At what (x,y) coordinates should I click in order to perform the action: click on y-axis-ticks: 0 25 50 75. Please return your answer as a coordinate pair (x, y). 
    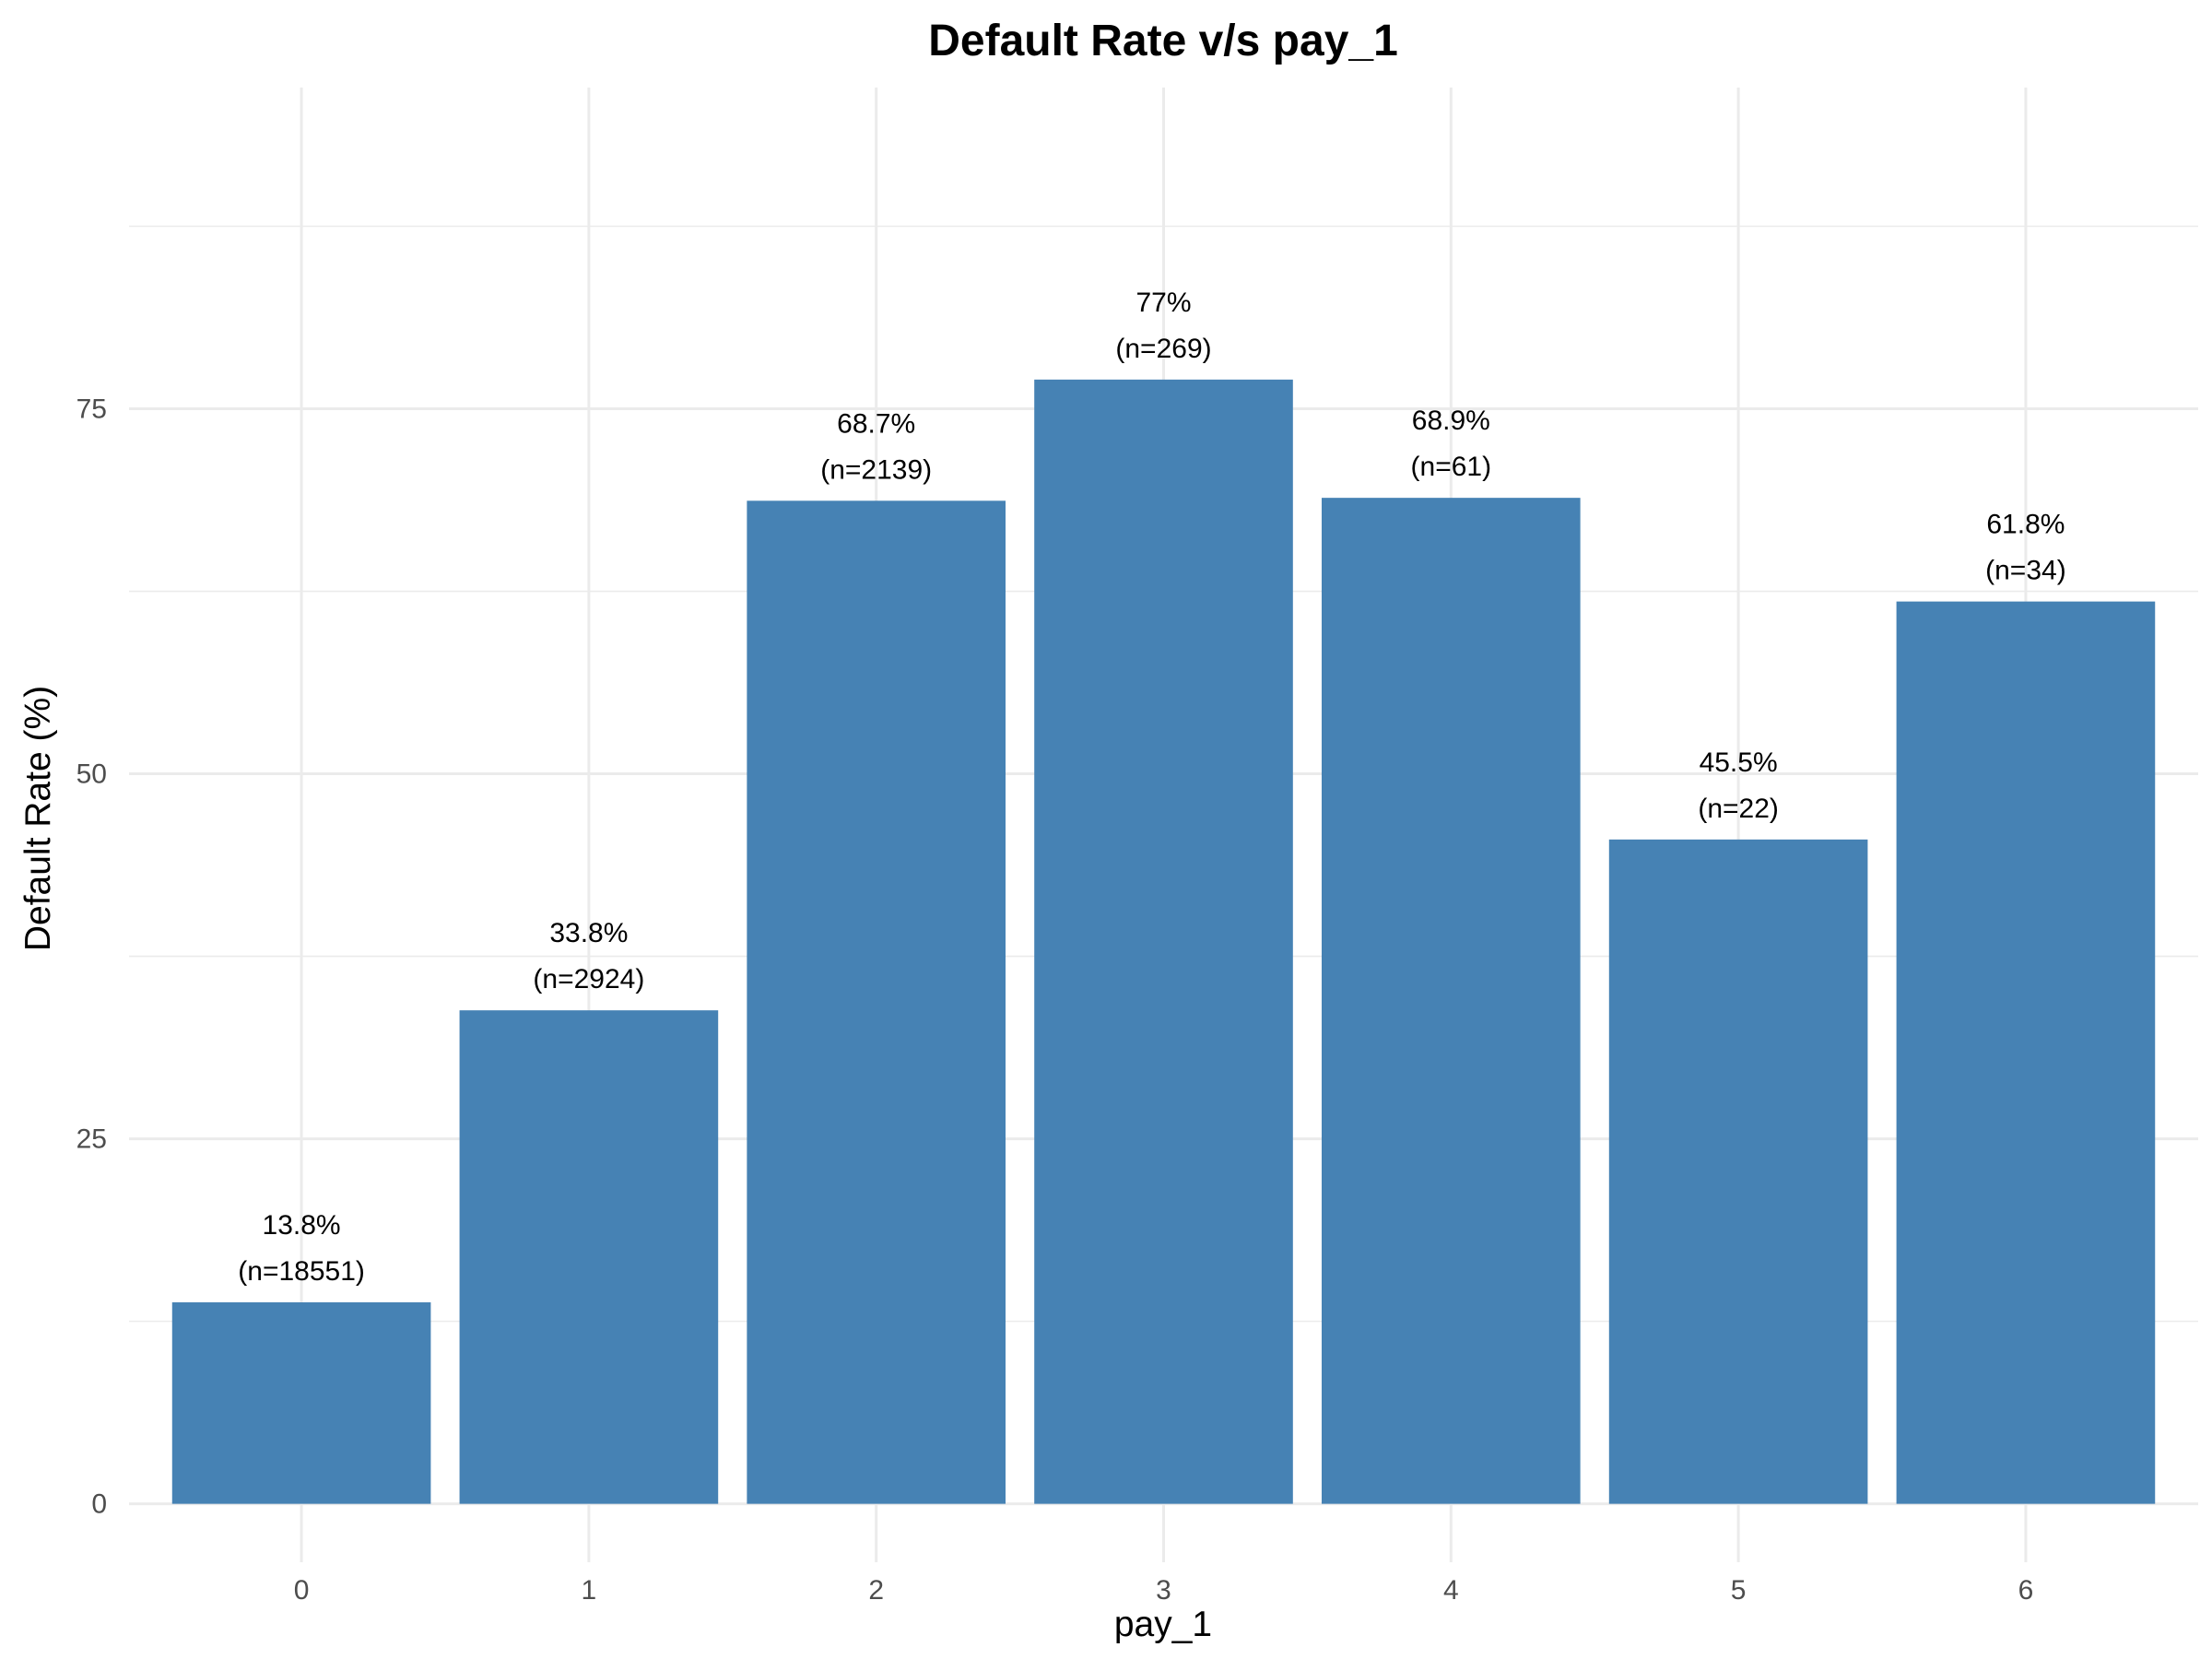
    Looking at the image, I should click on (91, 957).